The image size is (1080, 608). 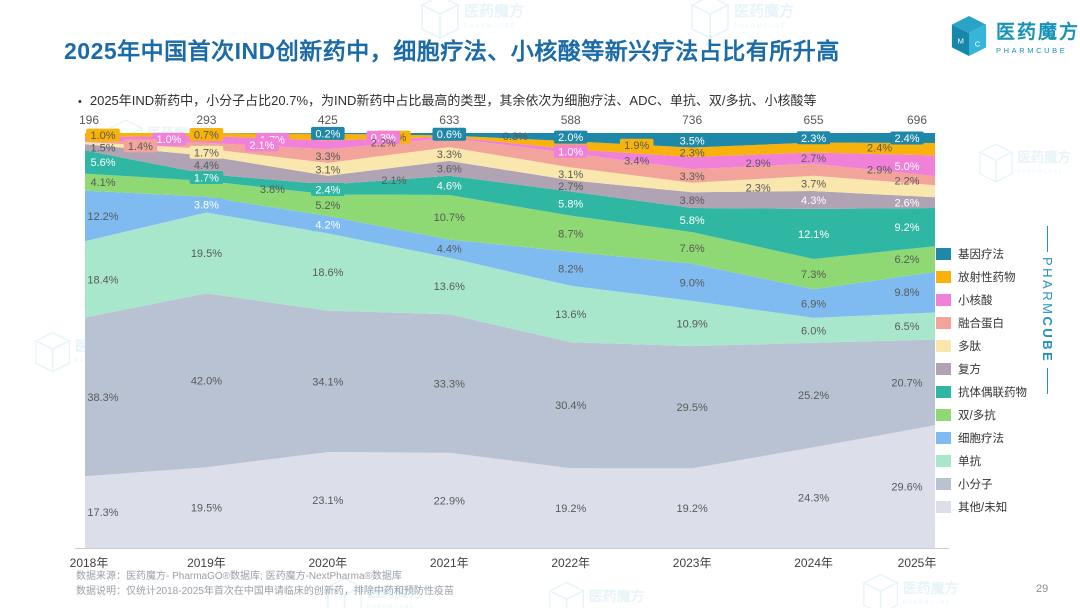 I want to click on data-label: 1.0%, so click(x=102, y=136).